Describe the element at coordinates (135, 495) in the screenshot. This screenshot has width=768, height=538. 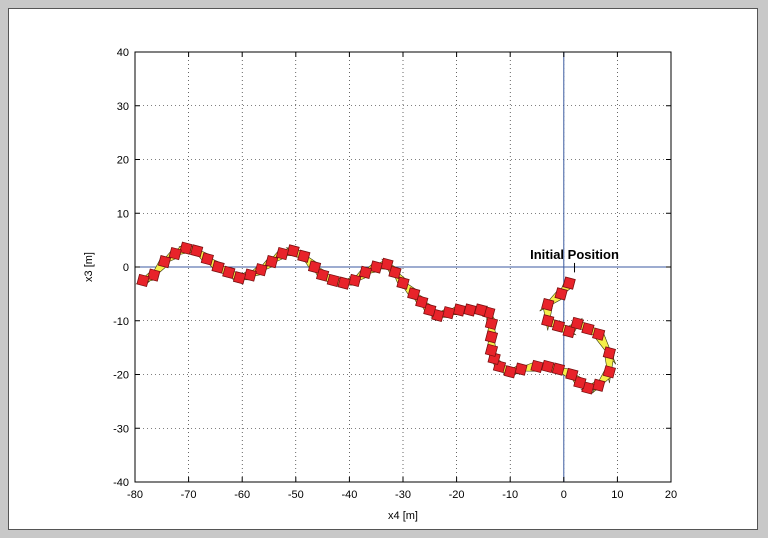
I see `x-tick-label: -80` at that location.